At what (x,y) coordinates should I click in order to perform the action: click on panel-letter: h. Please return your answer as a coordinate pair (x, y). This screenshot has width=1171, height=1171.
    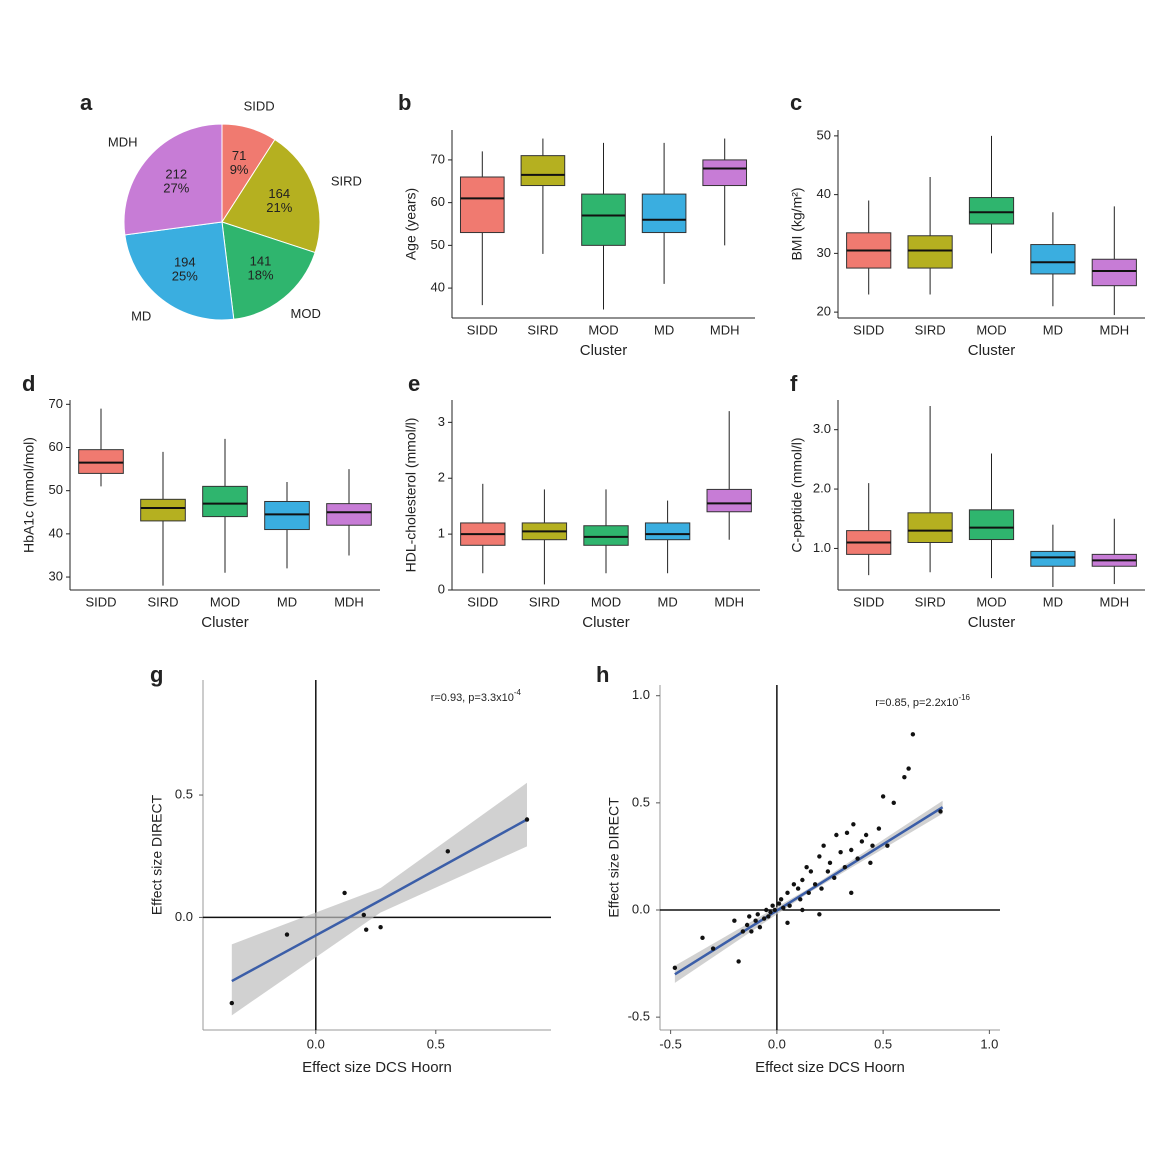
    Looking at the image, I should click on (602, 674).